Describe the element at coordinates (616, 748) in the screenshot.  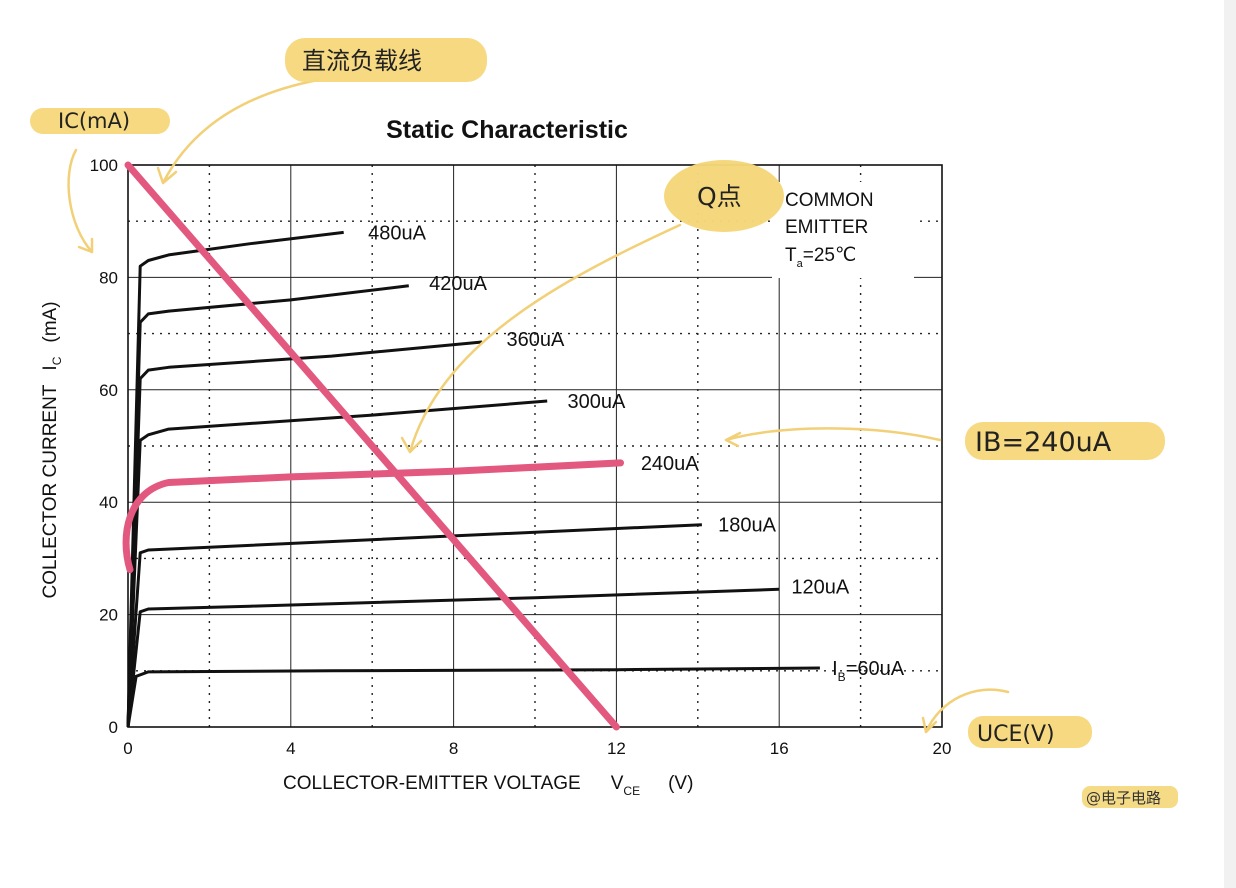
I see `x-tick-label: 12` at that location.